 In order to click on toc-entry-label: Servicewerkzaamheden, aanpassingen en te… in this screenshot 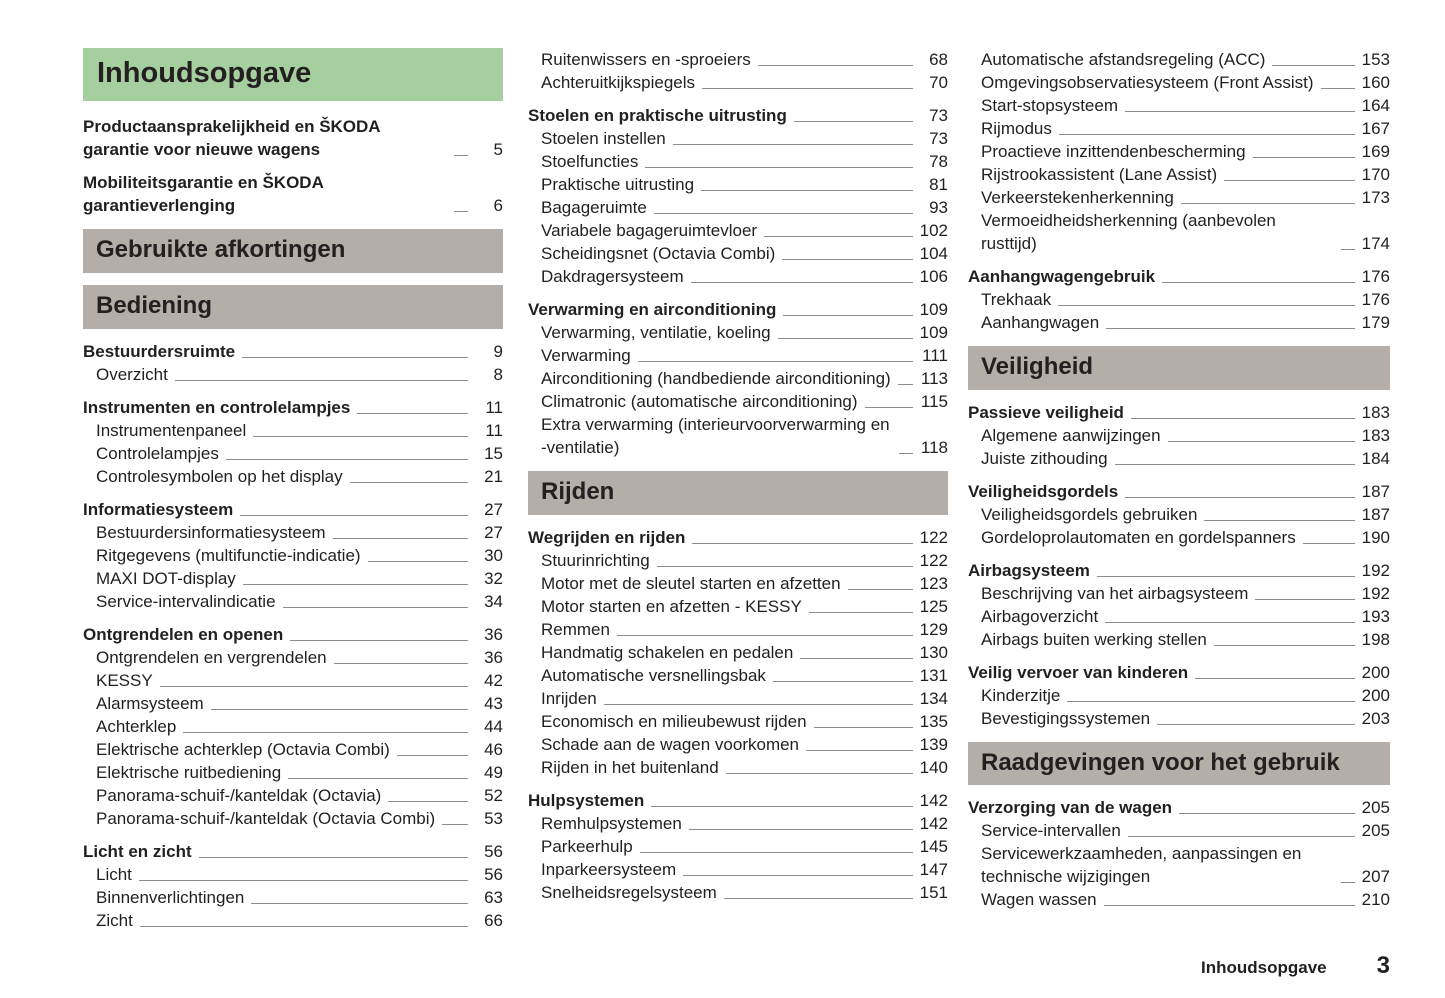, I will do `click(1141, 865)`.